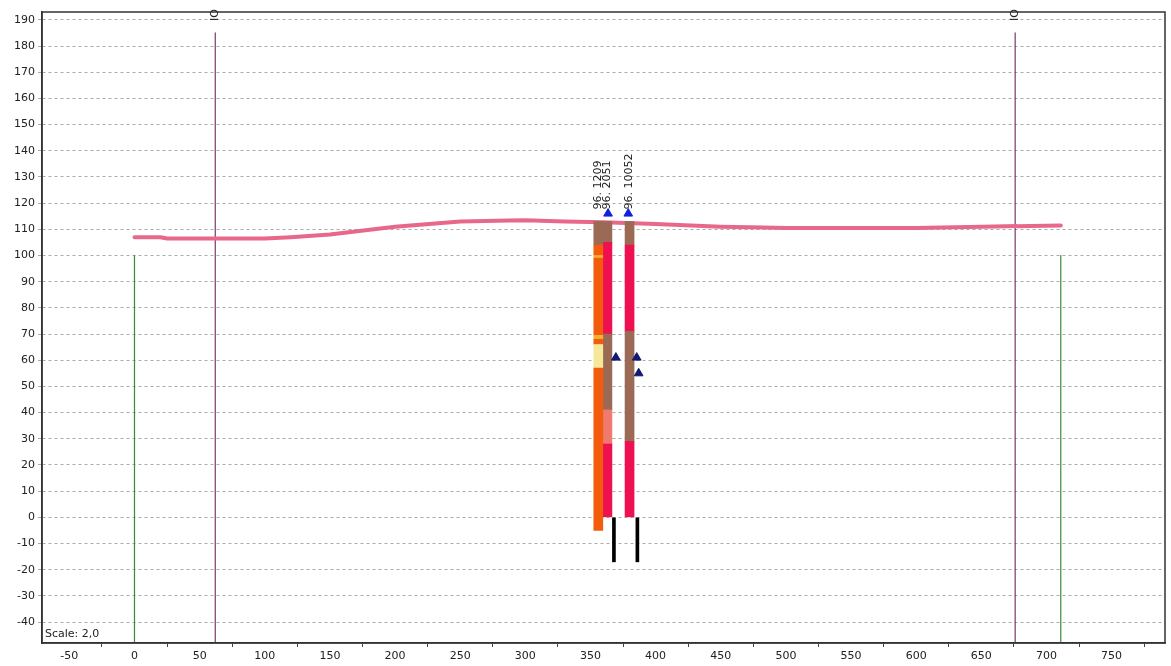  What do you see at coordinates (28, 412) in the screenshot?
I see `y-tick-label: 40` at bounding box center [28, 412].